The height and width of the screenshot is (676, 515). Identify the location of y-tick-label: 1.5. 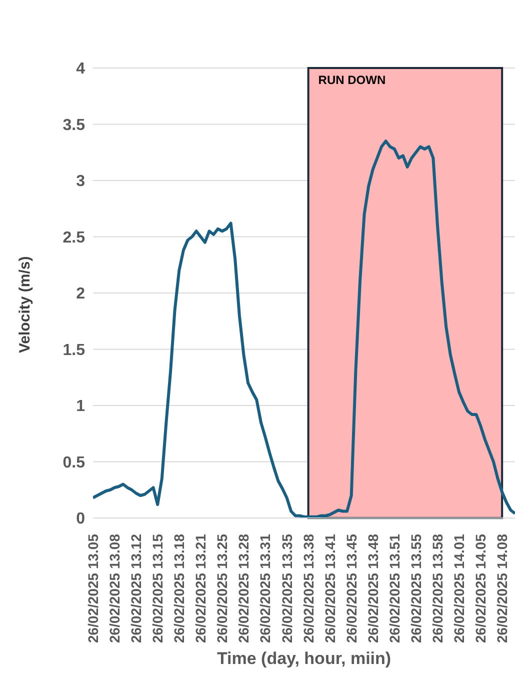
(74, 350).